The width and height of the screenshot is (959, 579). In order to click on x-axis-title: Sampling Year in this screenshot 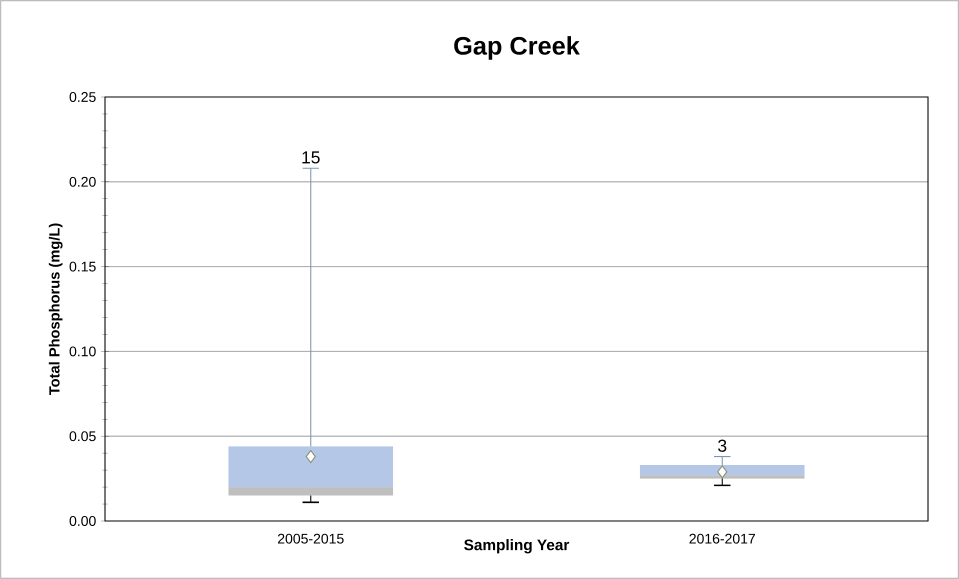, I will do `click(517, 546)`.